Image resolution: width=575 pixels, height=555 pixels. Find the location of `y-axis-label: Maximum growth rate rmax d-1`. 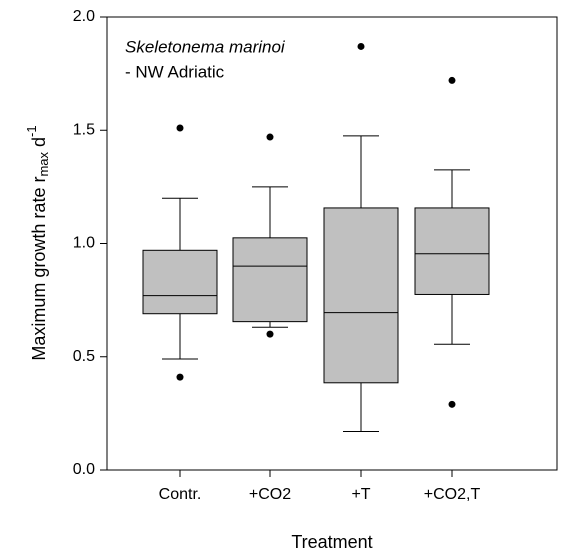

y-axis-label: Maximum growth rate rmax d-1 is located at coordinates (37, 242).